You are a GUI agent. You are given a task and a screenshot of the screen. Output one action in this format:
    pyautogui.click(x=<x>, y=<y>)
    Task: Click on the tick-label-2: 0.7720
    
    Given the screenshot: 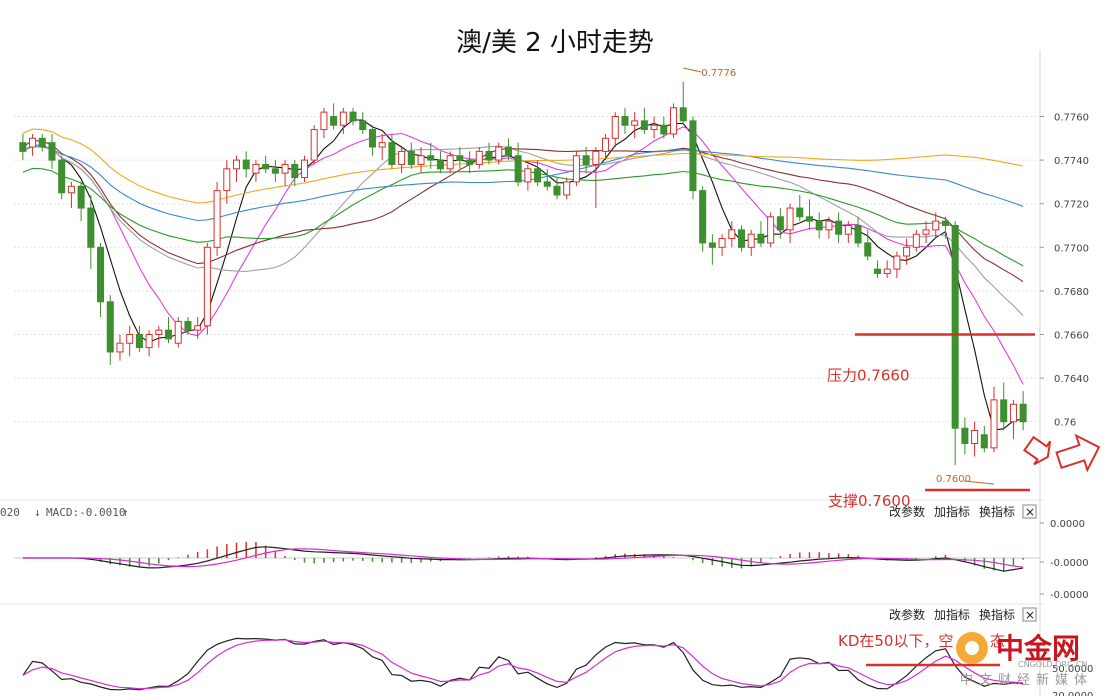 What is the action you would take?
    pyautogui.click(x=1071, y=205)
    